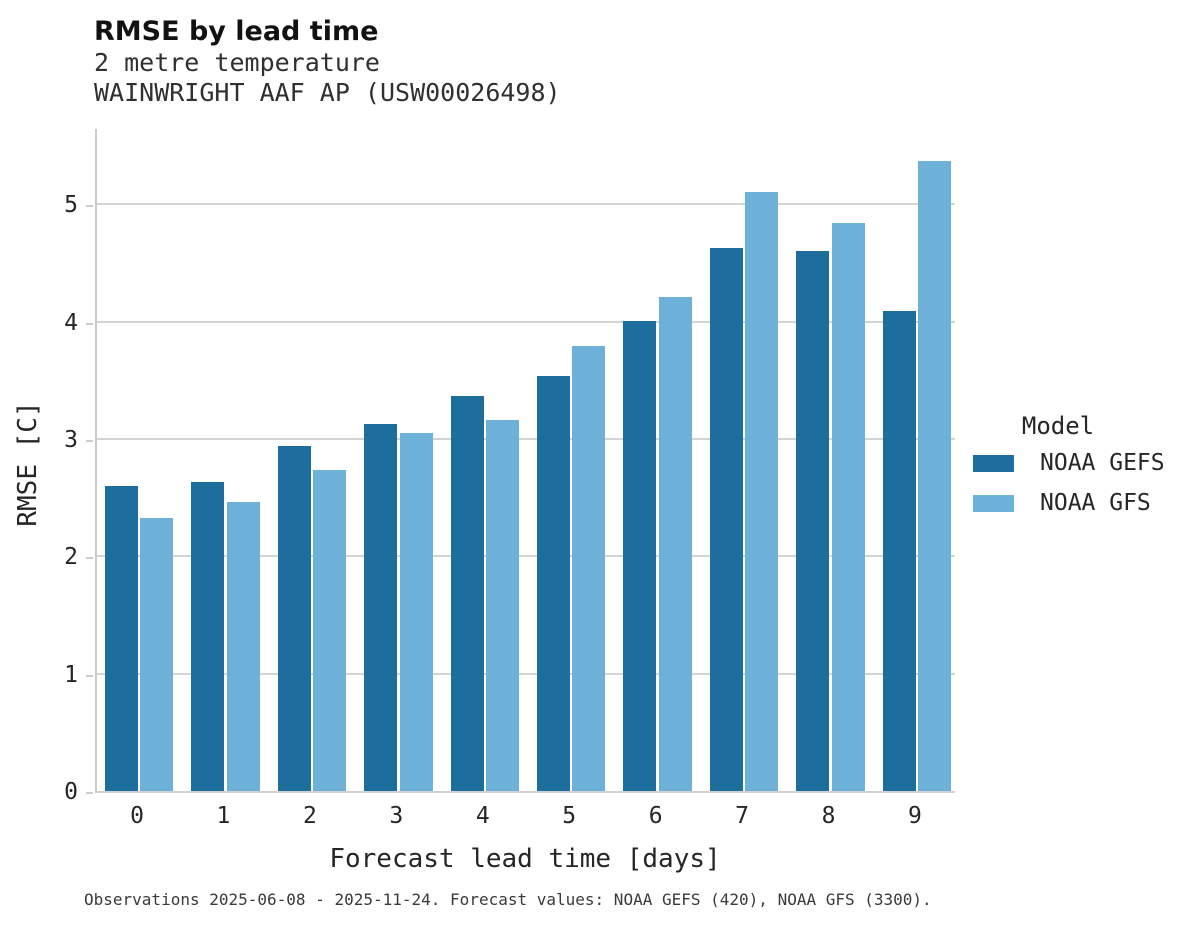  I want to click on x-tick-label-6: 6, so click(655, 816).